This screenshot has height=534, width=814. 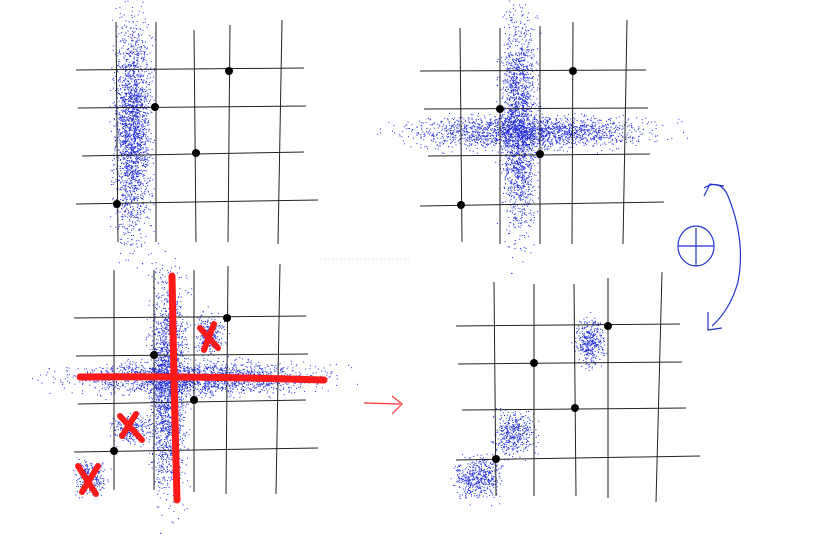 I want to click on red-horizontal-line, so click(x=202, y=378).